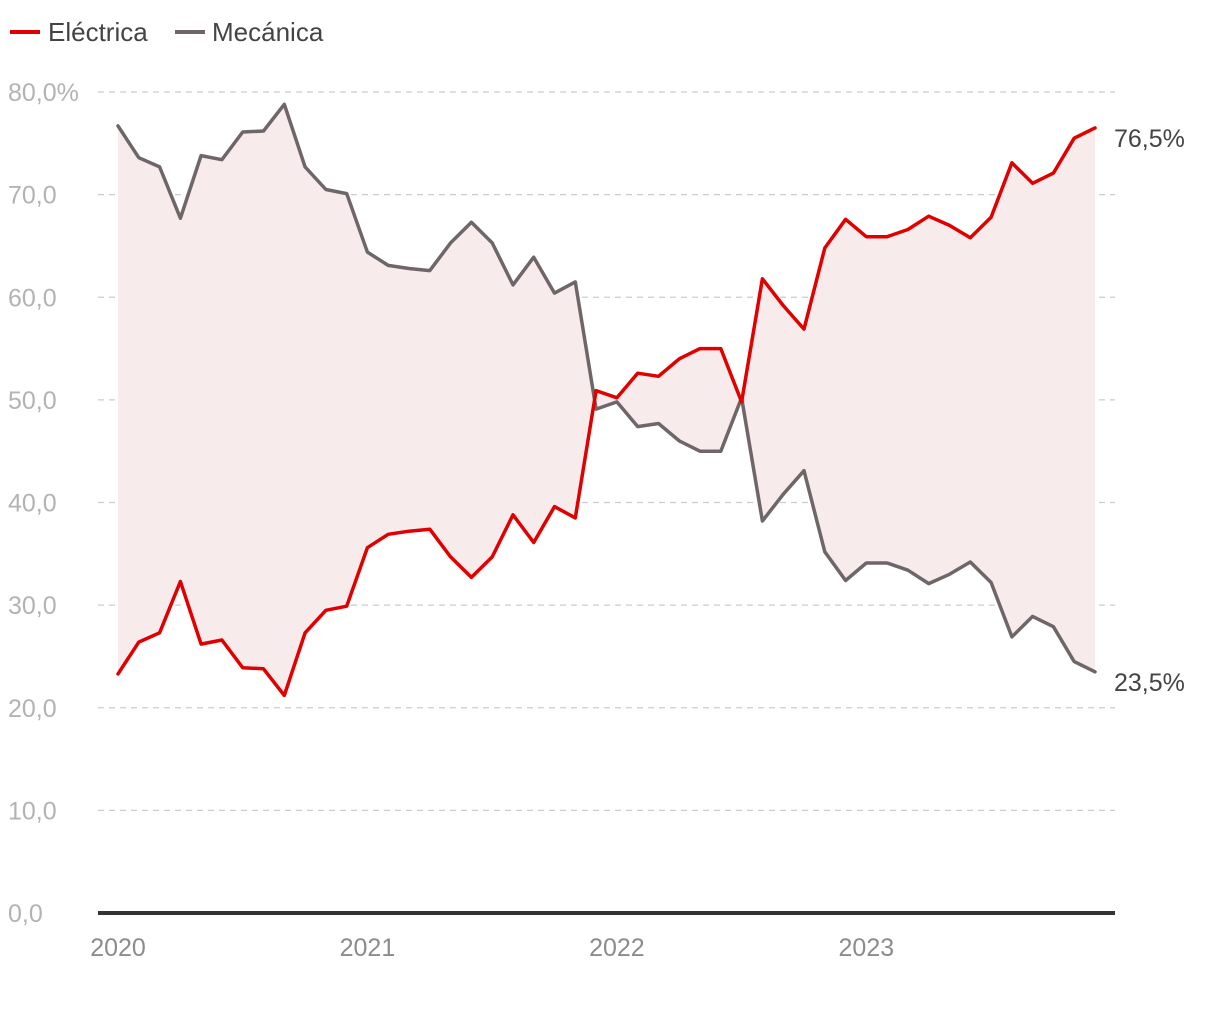 The height and width of the screenshot is (1020, 1220). I want to click on x-tick-label-2023: 2023, so click(867, 948).